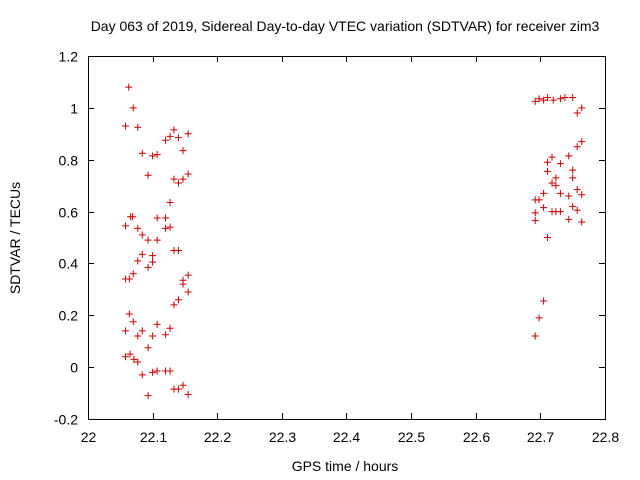 The image size is (640, 480). I want to click on x-axis-label: GPS time / hours, so click(345, 466).